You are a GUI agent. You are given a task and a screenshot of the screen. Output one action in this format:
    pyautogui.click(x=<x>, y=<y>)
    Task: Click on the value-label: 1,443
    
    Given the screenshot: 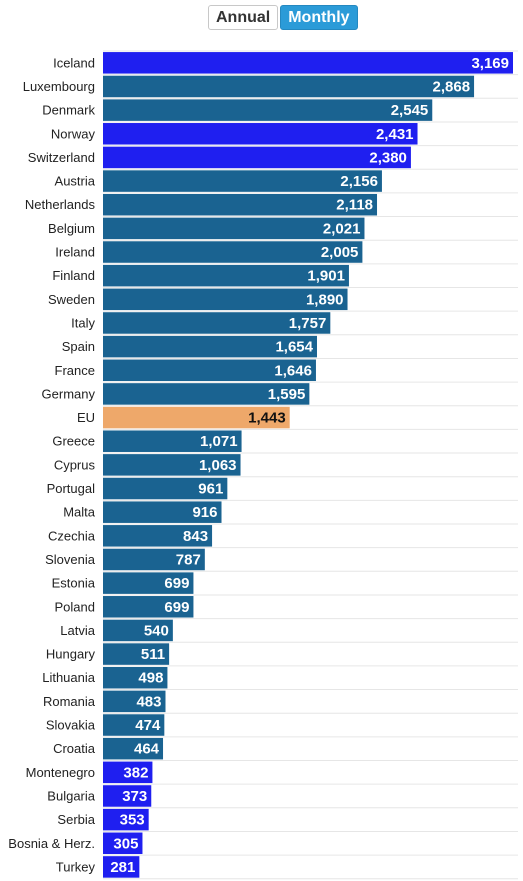 What is the action you would take?
    pyautogui.click(x=267, y=418)
    